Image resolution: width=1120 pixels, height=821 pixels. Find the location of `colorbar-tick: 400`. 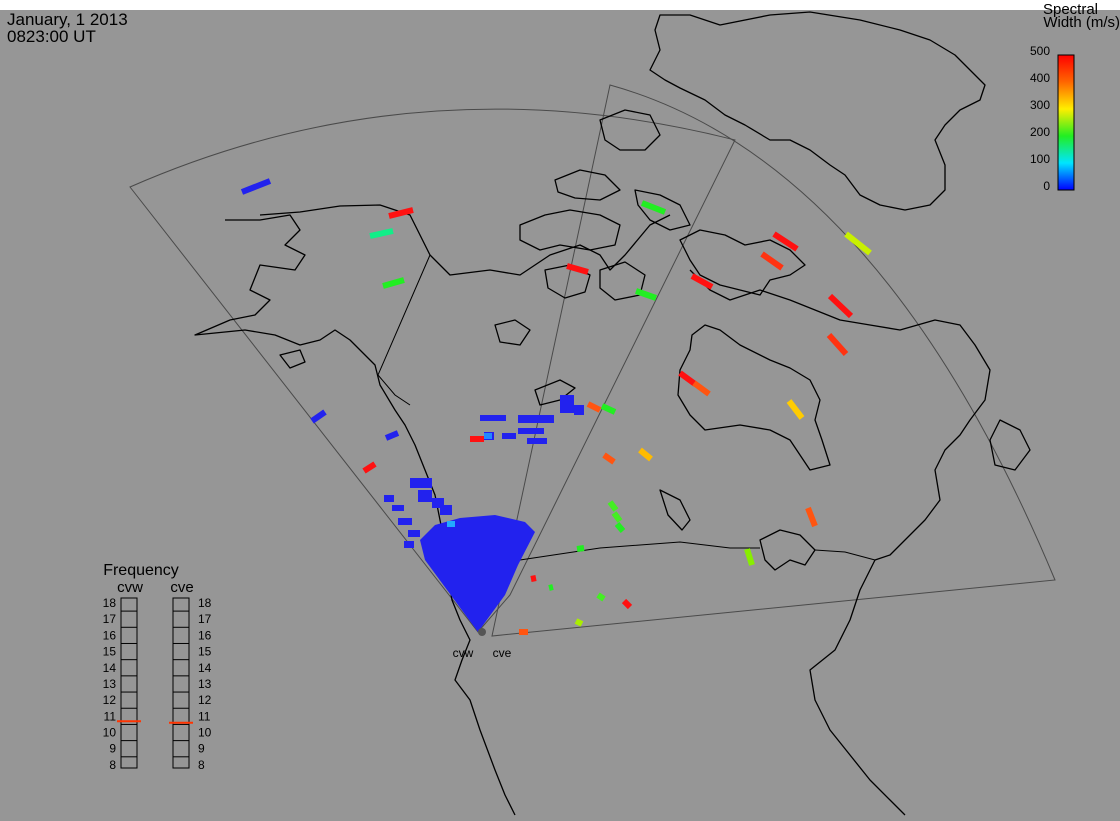

colorbar-tick: 400 is located at coordinates (1040, 78).